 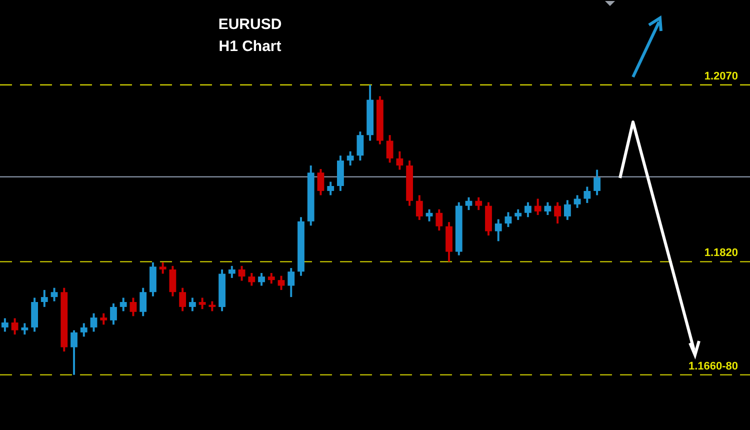 What do you see at coordinates (721, 253) in the screenshot?
I see `ref-line-label: 1.1820` at bounding box center [721, 253].